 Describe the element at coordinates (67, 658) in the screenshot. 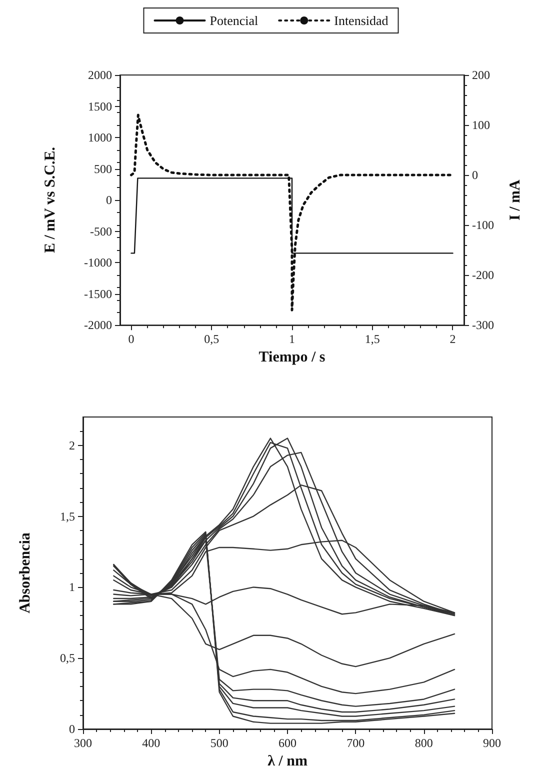

I see `y-tick-label: 0,5` at that location.